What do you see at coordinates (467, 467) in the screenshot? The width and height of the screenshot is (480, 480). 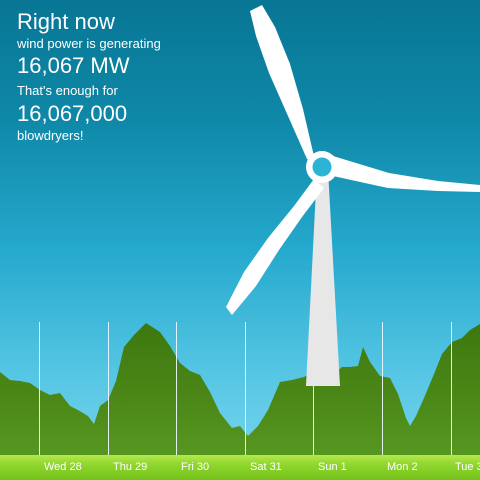 I see `day-label-tue-3: Tue 3` at bounding box center [467, 467].